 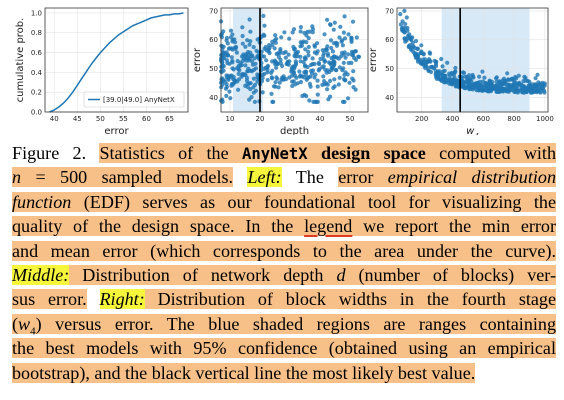 I want to click on x-axis-title: w4, so click(x=472, y=130).